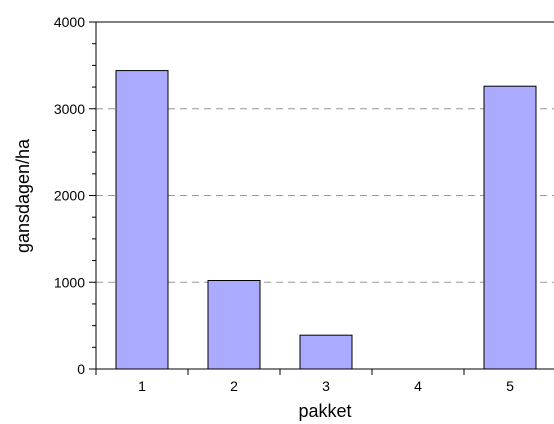 The height and width of the screenshot is (424, 554). What do you see at coordinates (234, 386) in the screenshot?
I see `x-tick-label: 2` at bounding box center [234, 386].